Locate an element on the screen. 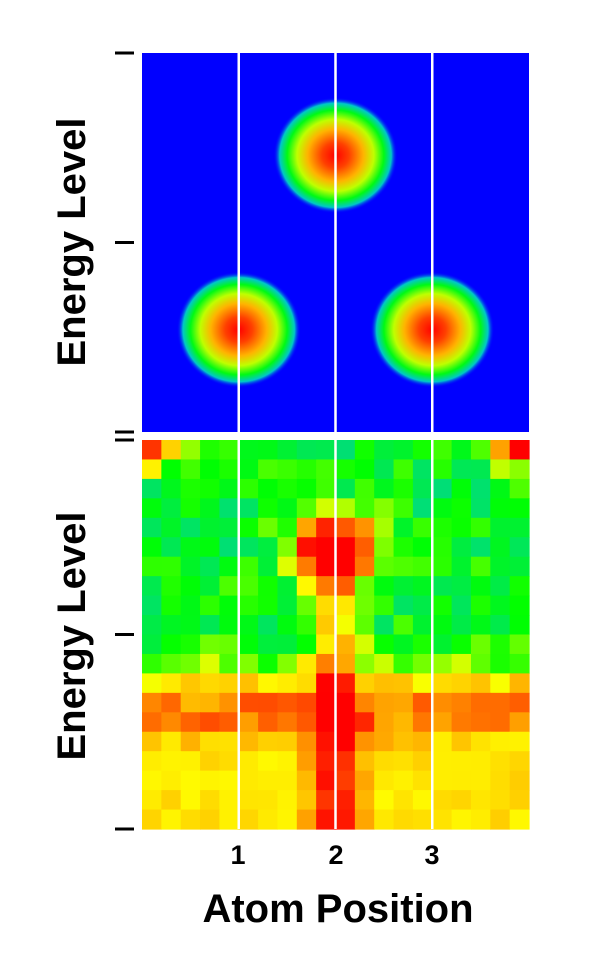 This screenshot has height=960, width=594. top-y-axis-label: Energy Level is located at coordinates (72, 241).